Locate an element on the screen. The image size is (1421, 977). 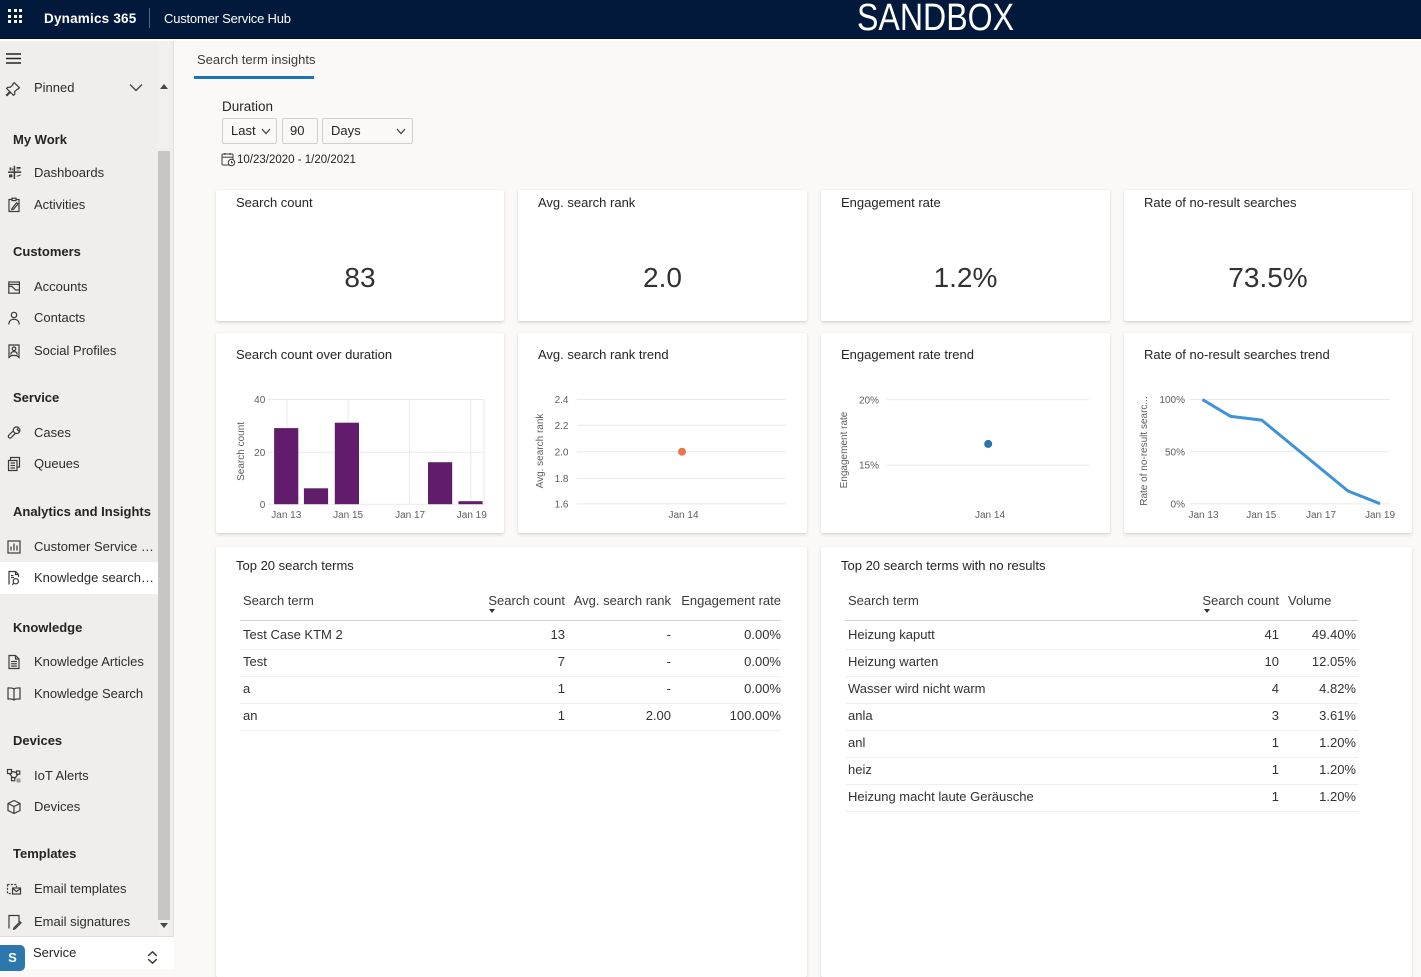
svg-text: 2.0 is located at coordinates (562, 452).